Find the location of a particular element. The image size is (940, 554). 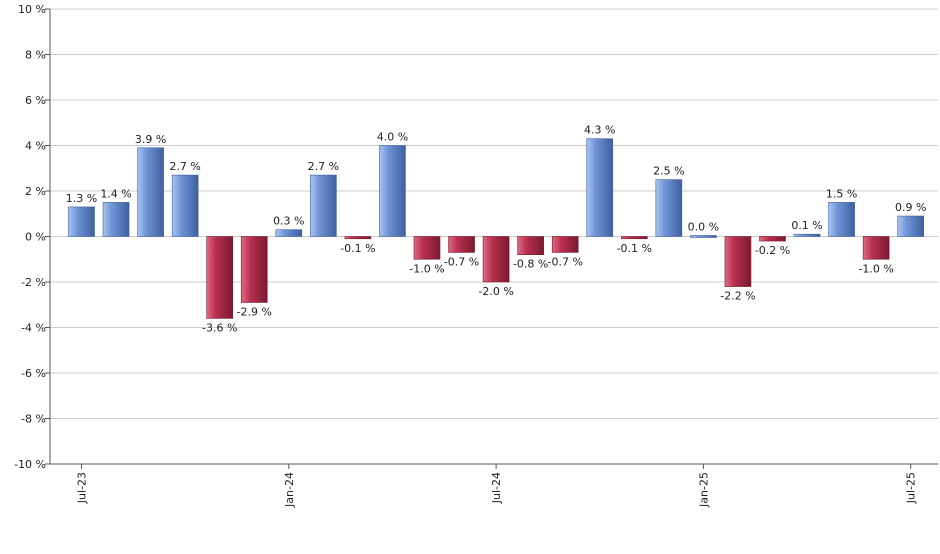

y-tick-label: -4 % is located at coordinates (33, 328).